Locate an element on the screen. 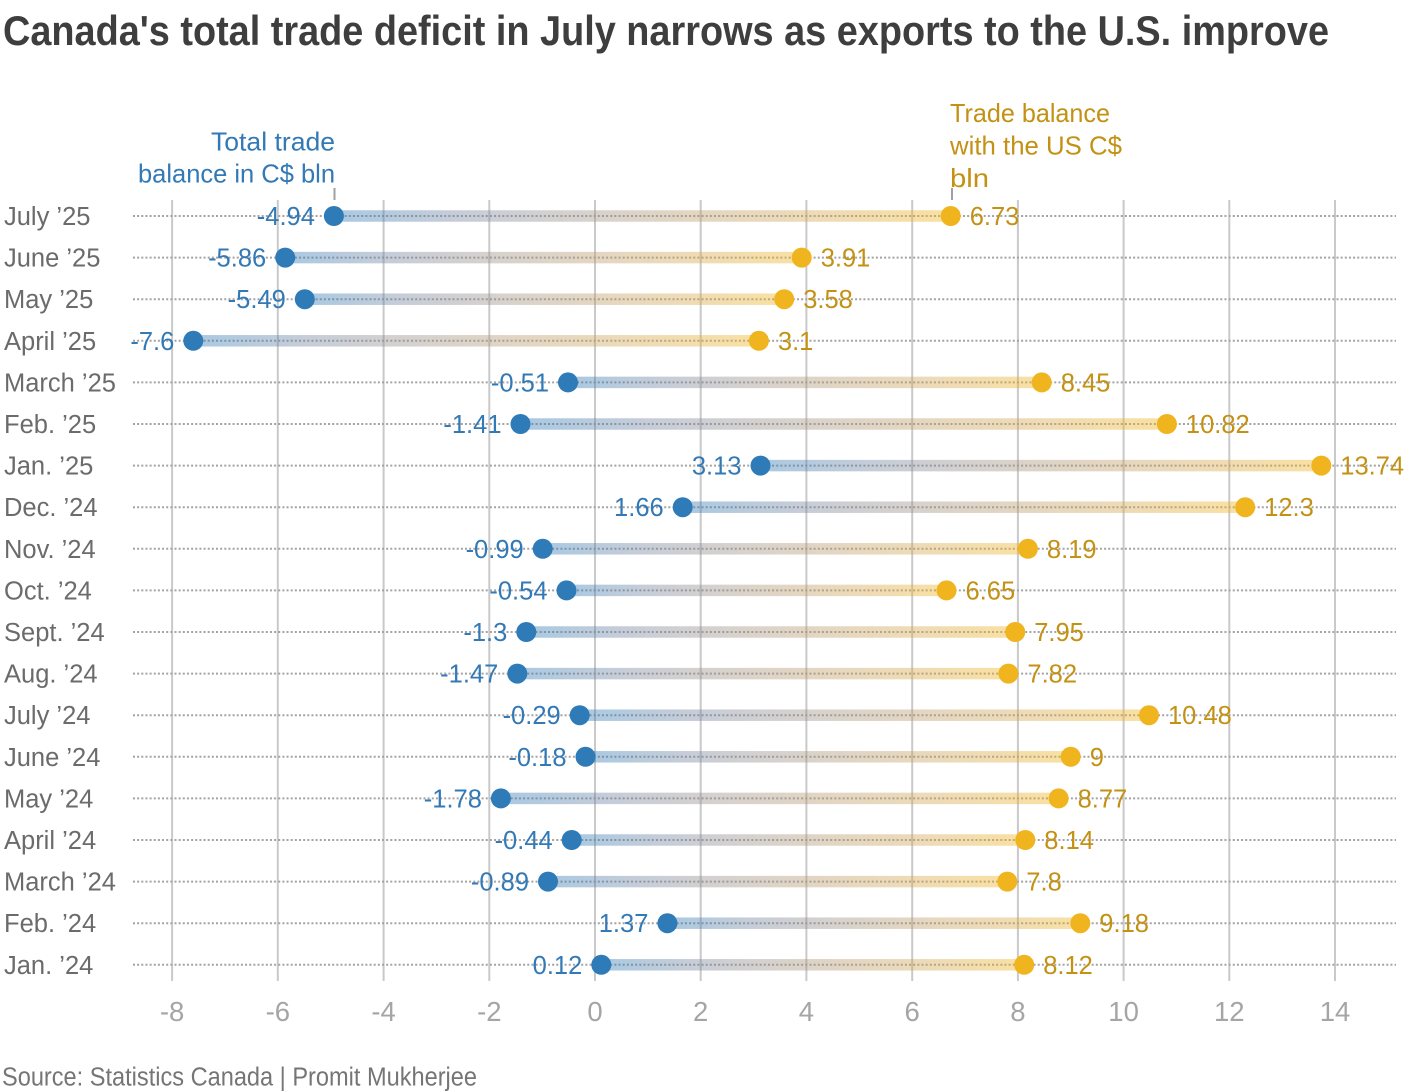  svg-text: -5.49 is located at coordinates (257, 300).